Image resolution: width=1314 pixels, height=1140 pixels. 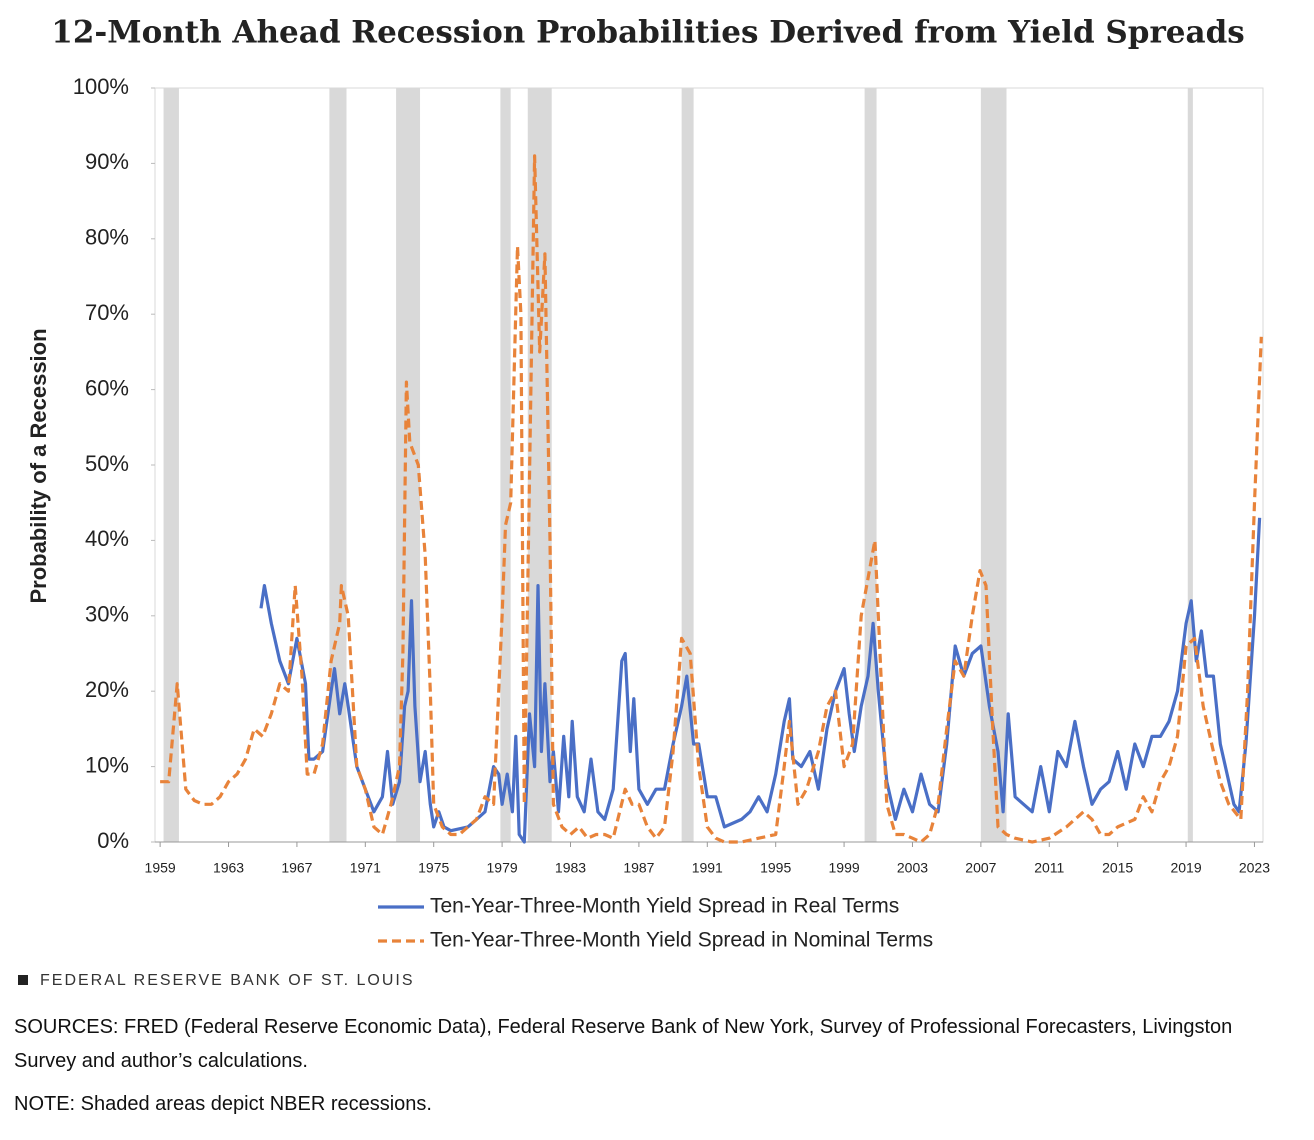 What do you see at coordinates (107, 538) in the screenshot?
I see `y-tick-label: 40%` at bounding box center [107, 538].